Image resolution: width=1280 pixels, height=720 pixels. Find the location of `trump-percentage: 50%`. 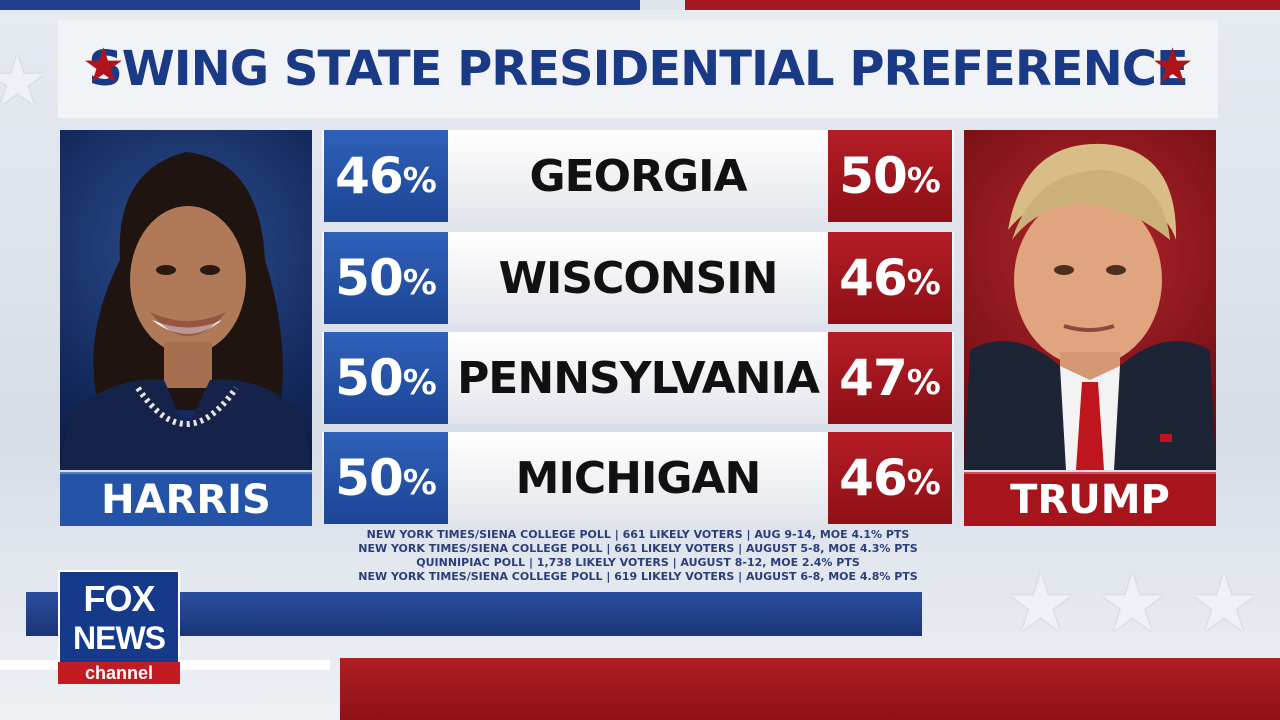

trump-percentage: 50% is located at coordinates (890, 176).